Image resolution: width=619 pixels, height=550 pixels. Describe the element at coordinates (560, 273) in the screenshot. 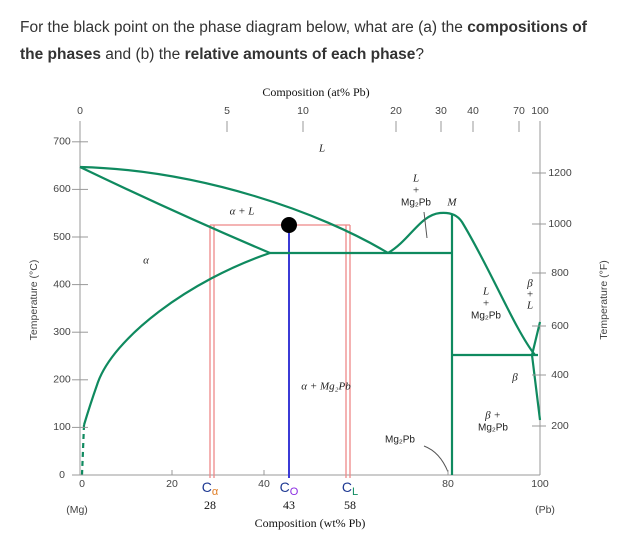

I see `right-tick-label: 800` at that location.